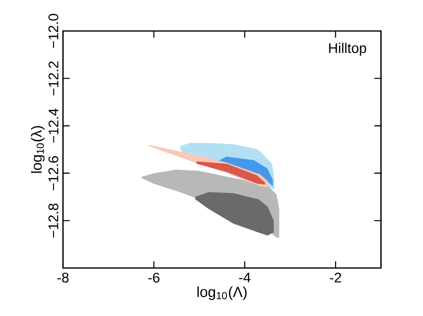 The image size is (423, 316). What do you see at coordinates (336, 277) in the screenshot?
I see `x-tick-label: -2` at bounding box center [336, 277].